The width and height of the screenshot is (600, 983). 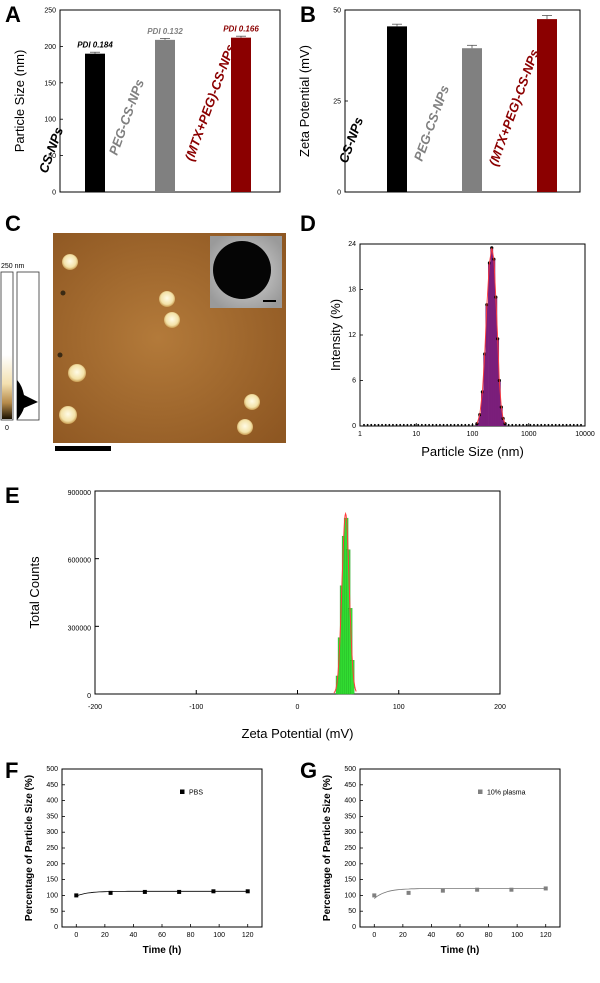 I want to click on pdi-annotation: PDI 0.184, so click(x=95, y=45).